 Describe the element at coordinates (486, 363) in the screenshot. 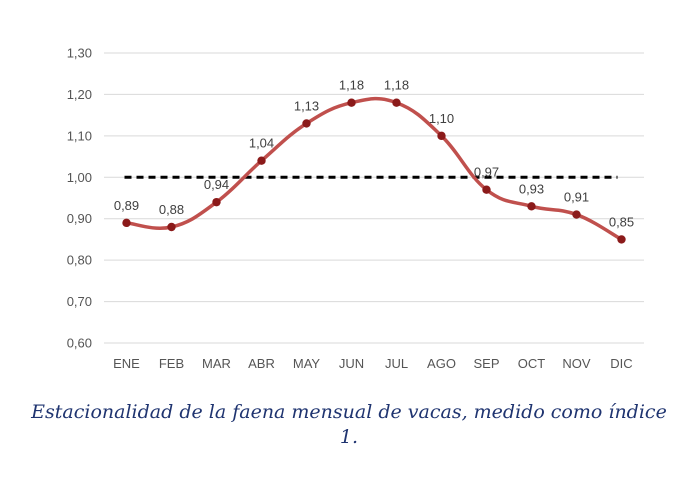

I see `x-tick-label: SEP` at that location.